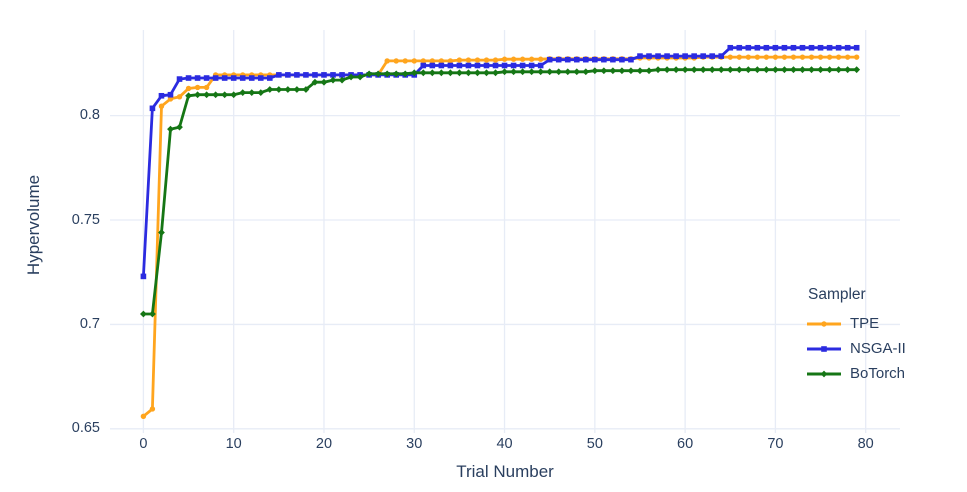  Describe the element at coordinates (594, 444) in the screenshot. I see `x-tick-label-50: 50` at that location.